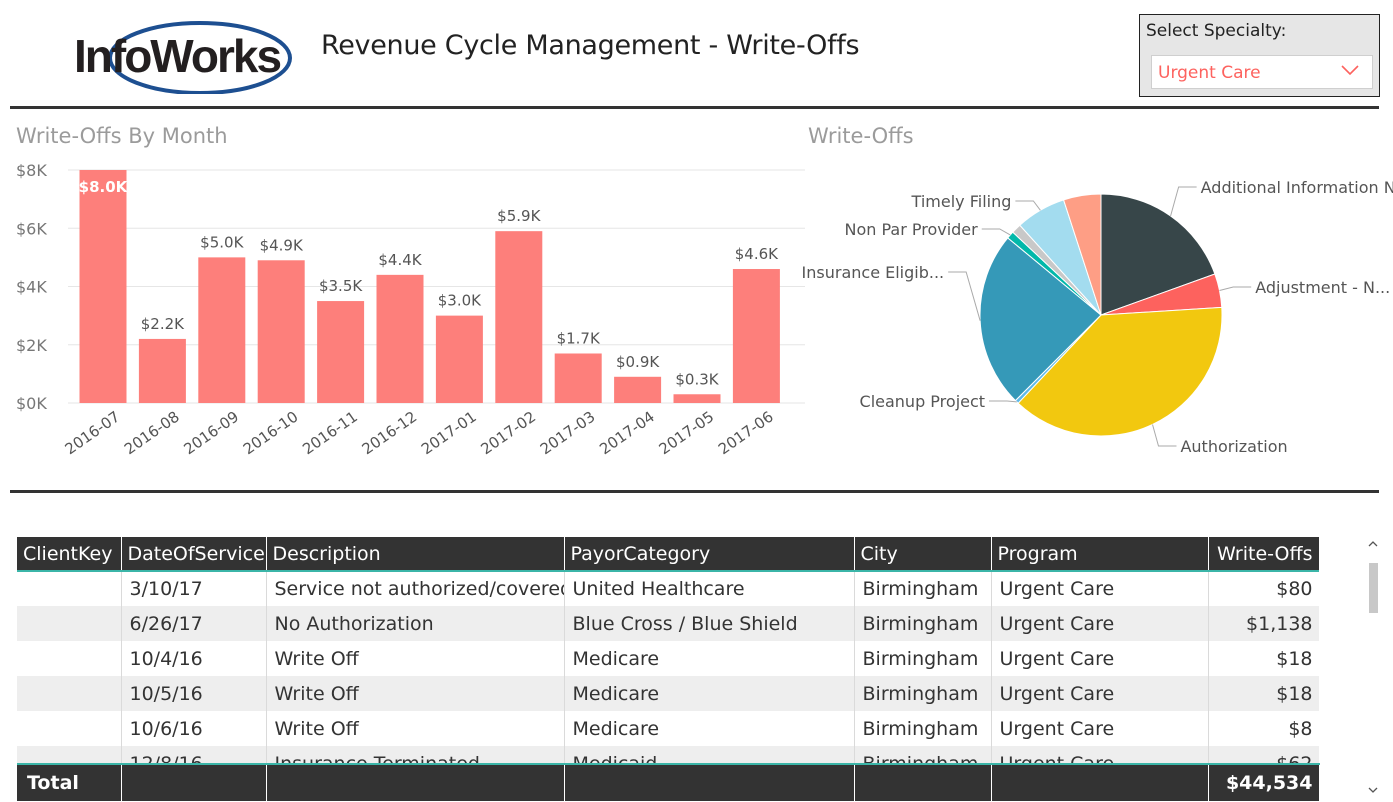  What do you see at coordinates (211, 433) in the screenshot?
I see `x-tick-label: 2016-09` at bounding box center [211, 433].